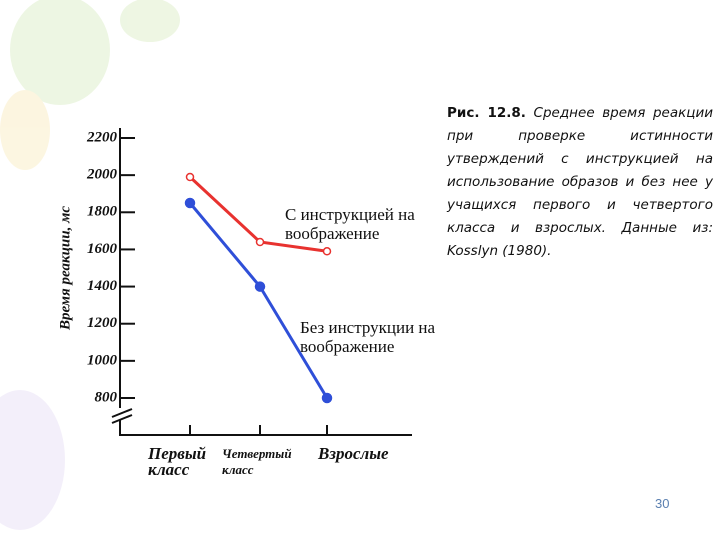 The width and height of the screenshot is (720, 540). What do you see at coordinates (102, 175) in the screenshot?
I see `y-tick-label: 2000` at bounding box center [102, 175].